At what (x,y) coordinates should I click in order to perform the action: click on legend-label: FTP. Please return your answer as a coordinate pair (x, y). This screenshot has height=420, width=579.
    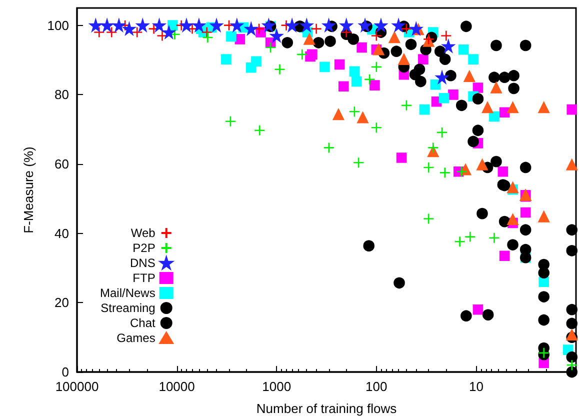
    Looking at the image, I should click on (144, 278).